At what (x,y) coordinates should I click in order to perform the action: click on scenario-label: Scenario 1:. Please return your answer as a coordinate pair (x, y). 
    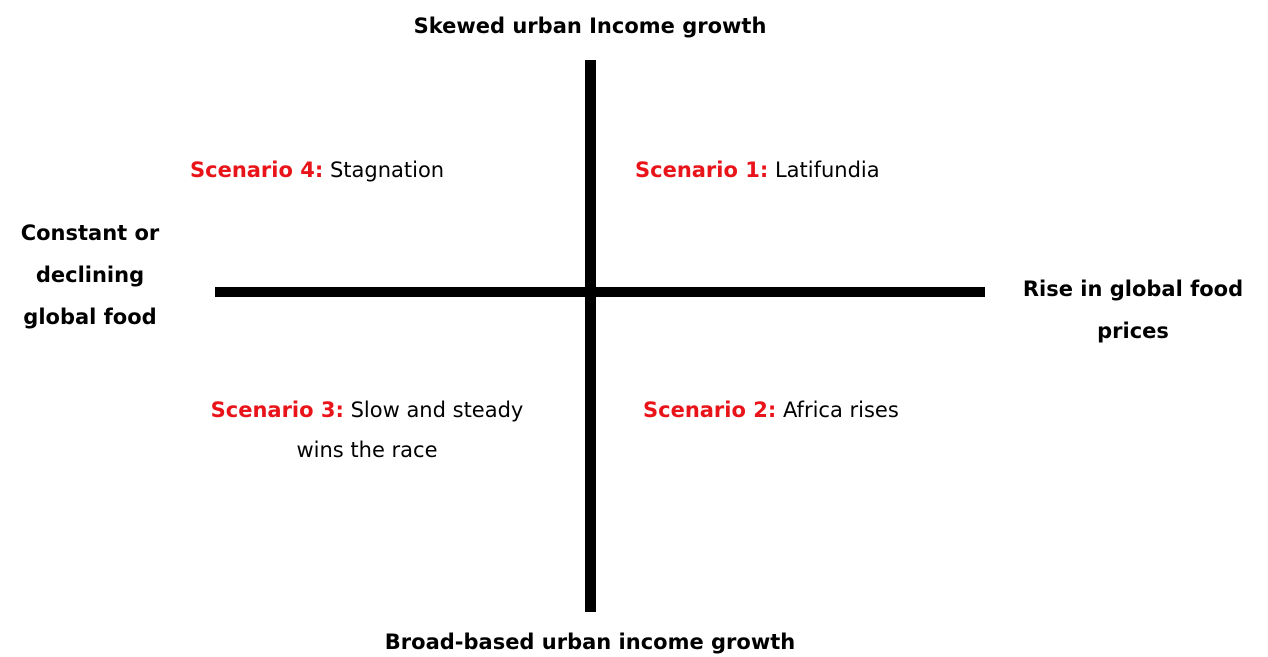
    Looking at the image, I should click on (702, 170).